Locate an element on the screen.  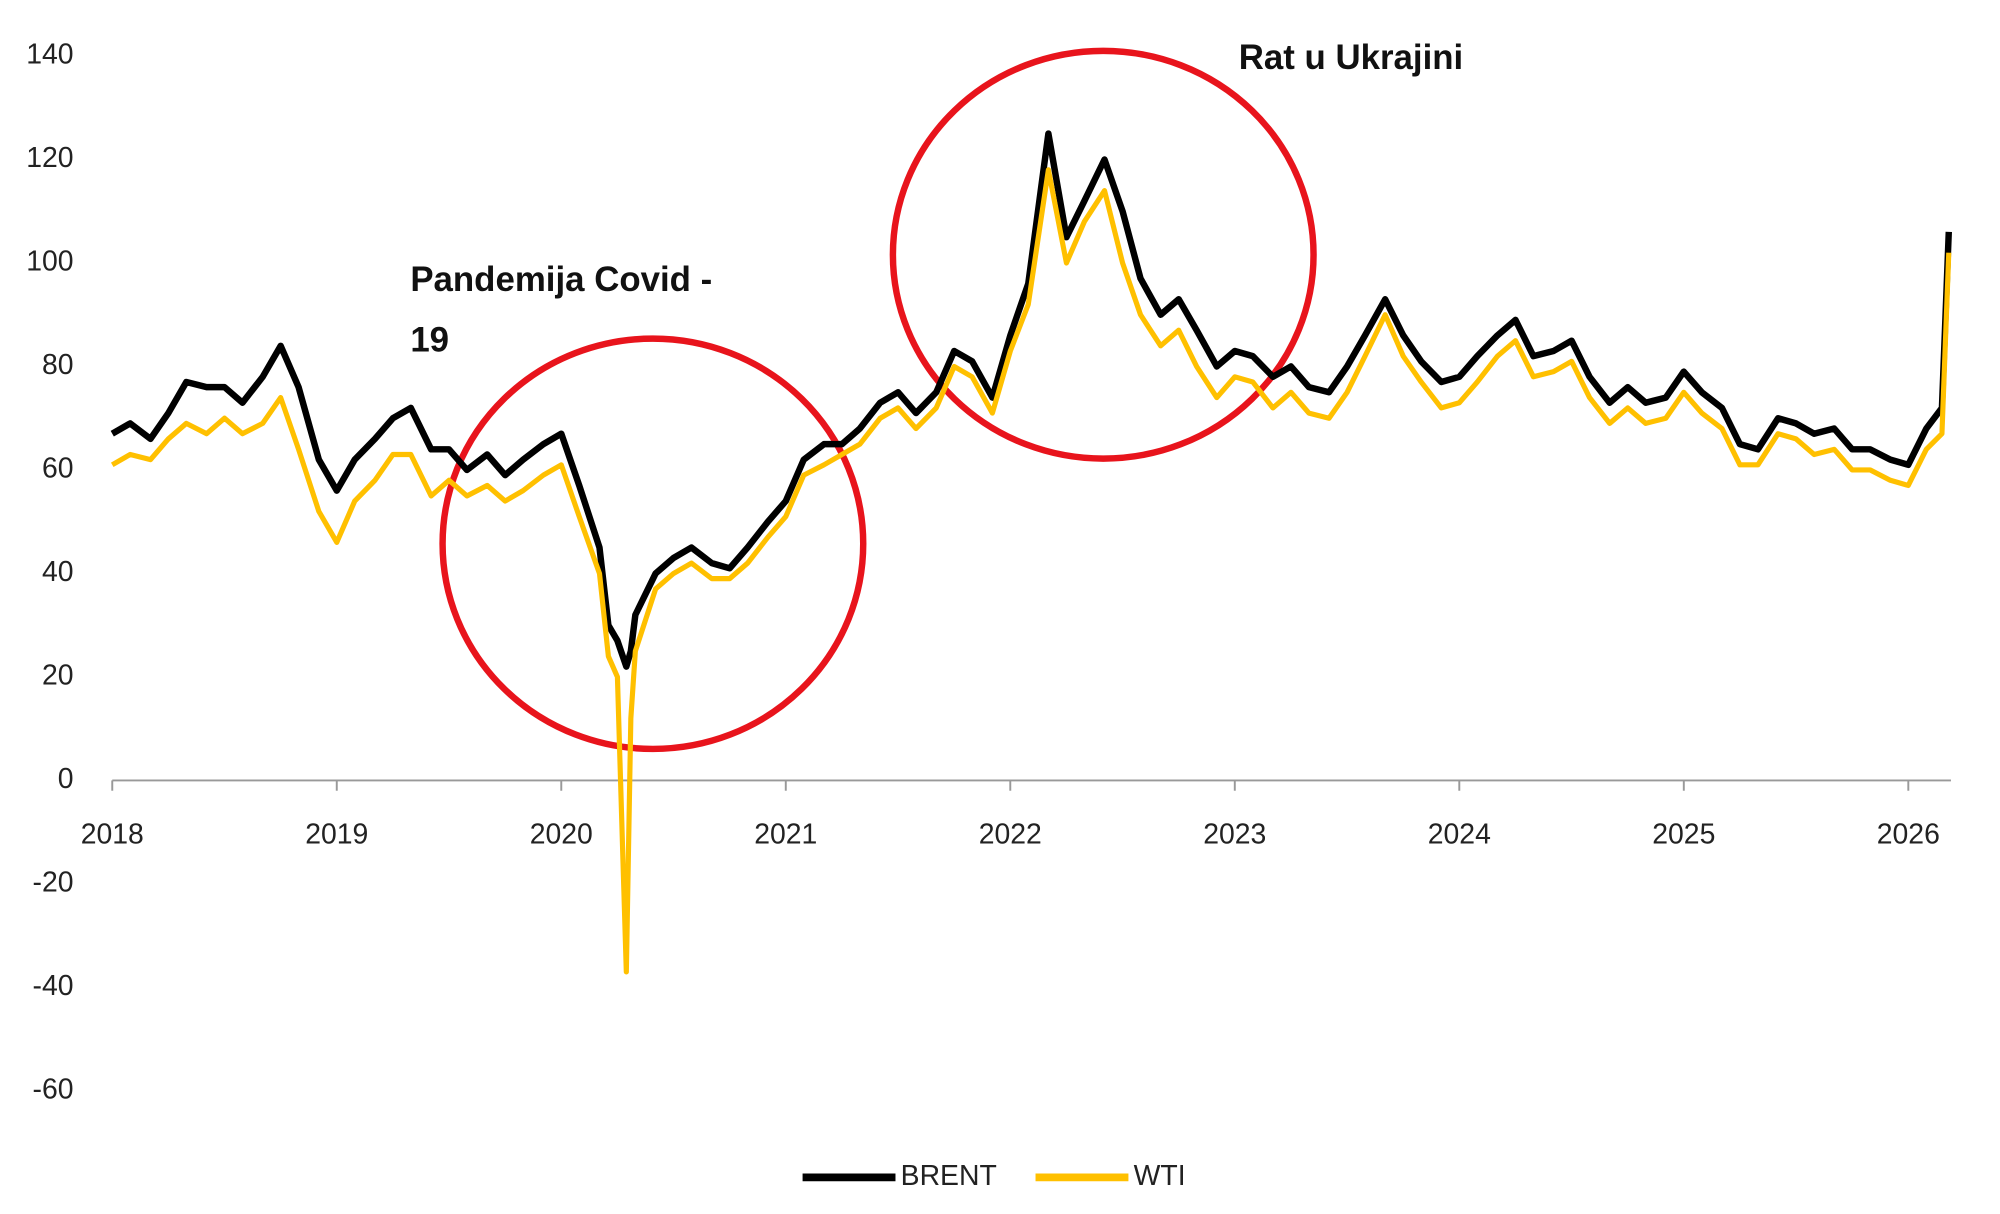
x-tick-label: 2022 is located at coordinates (1010, 834).